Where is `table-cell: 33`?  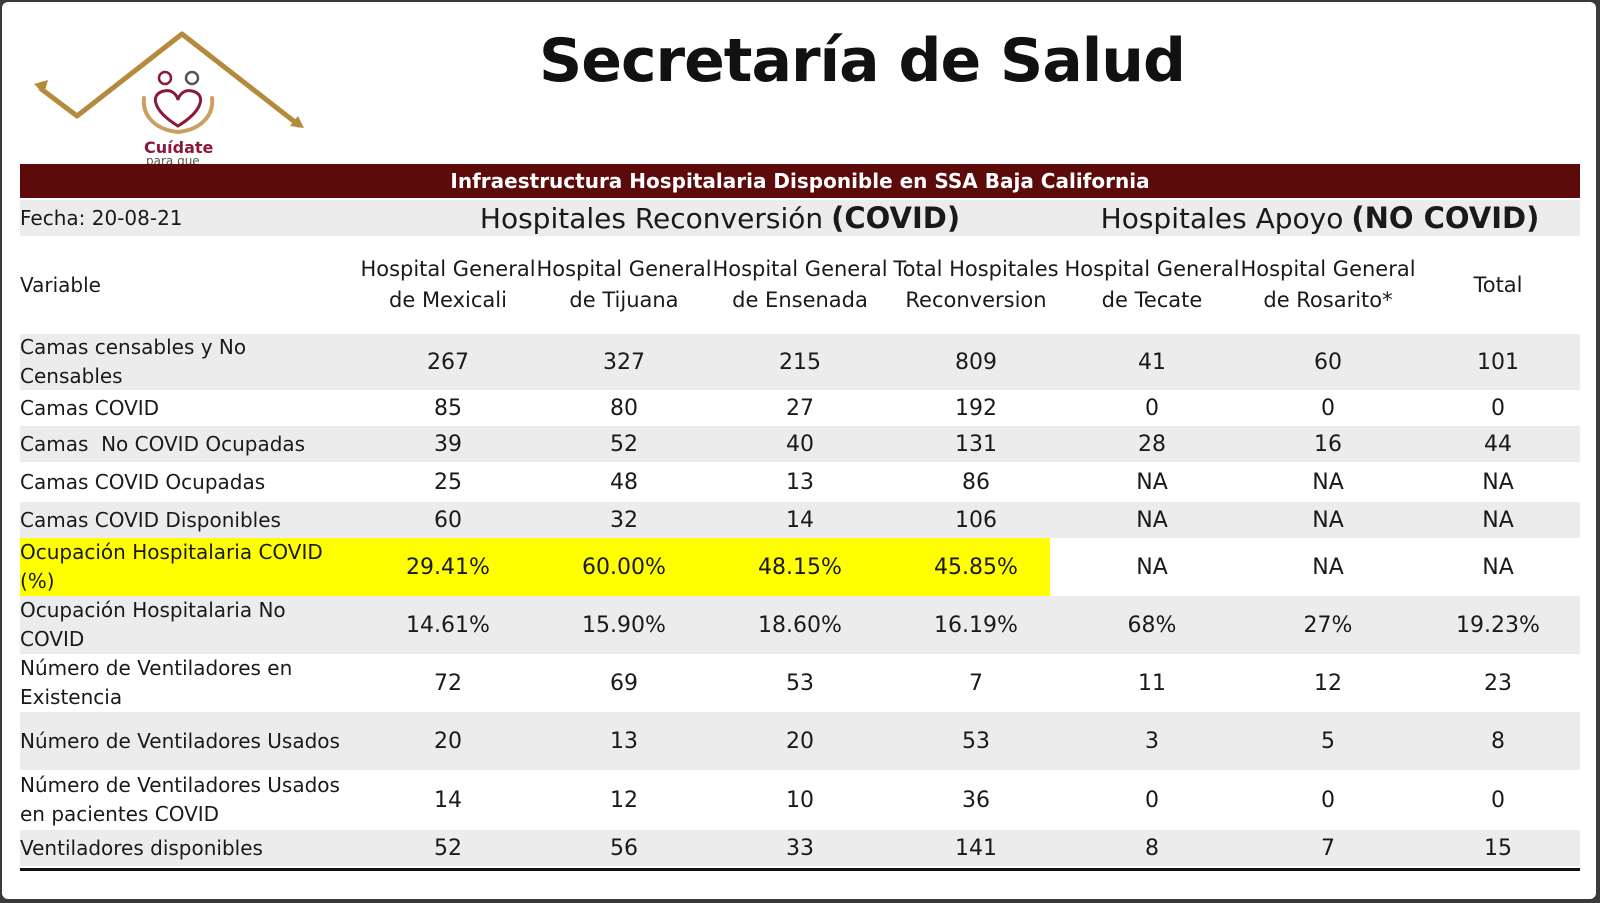 table-cell: 33 is located at coordinates (800, 848).